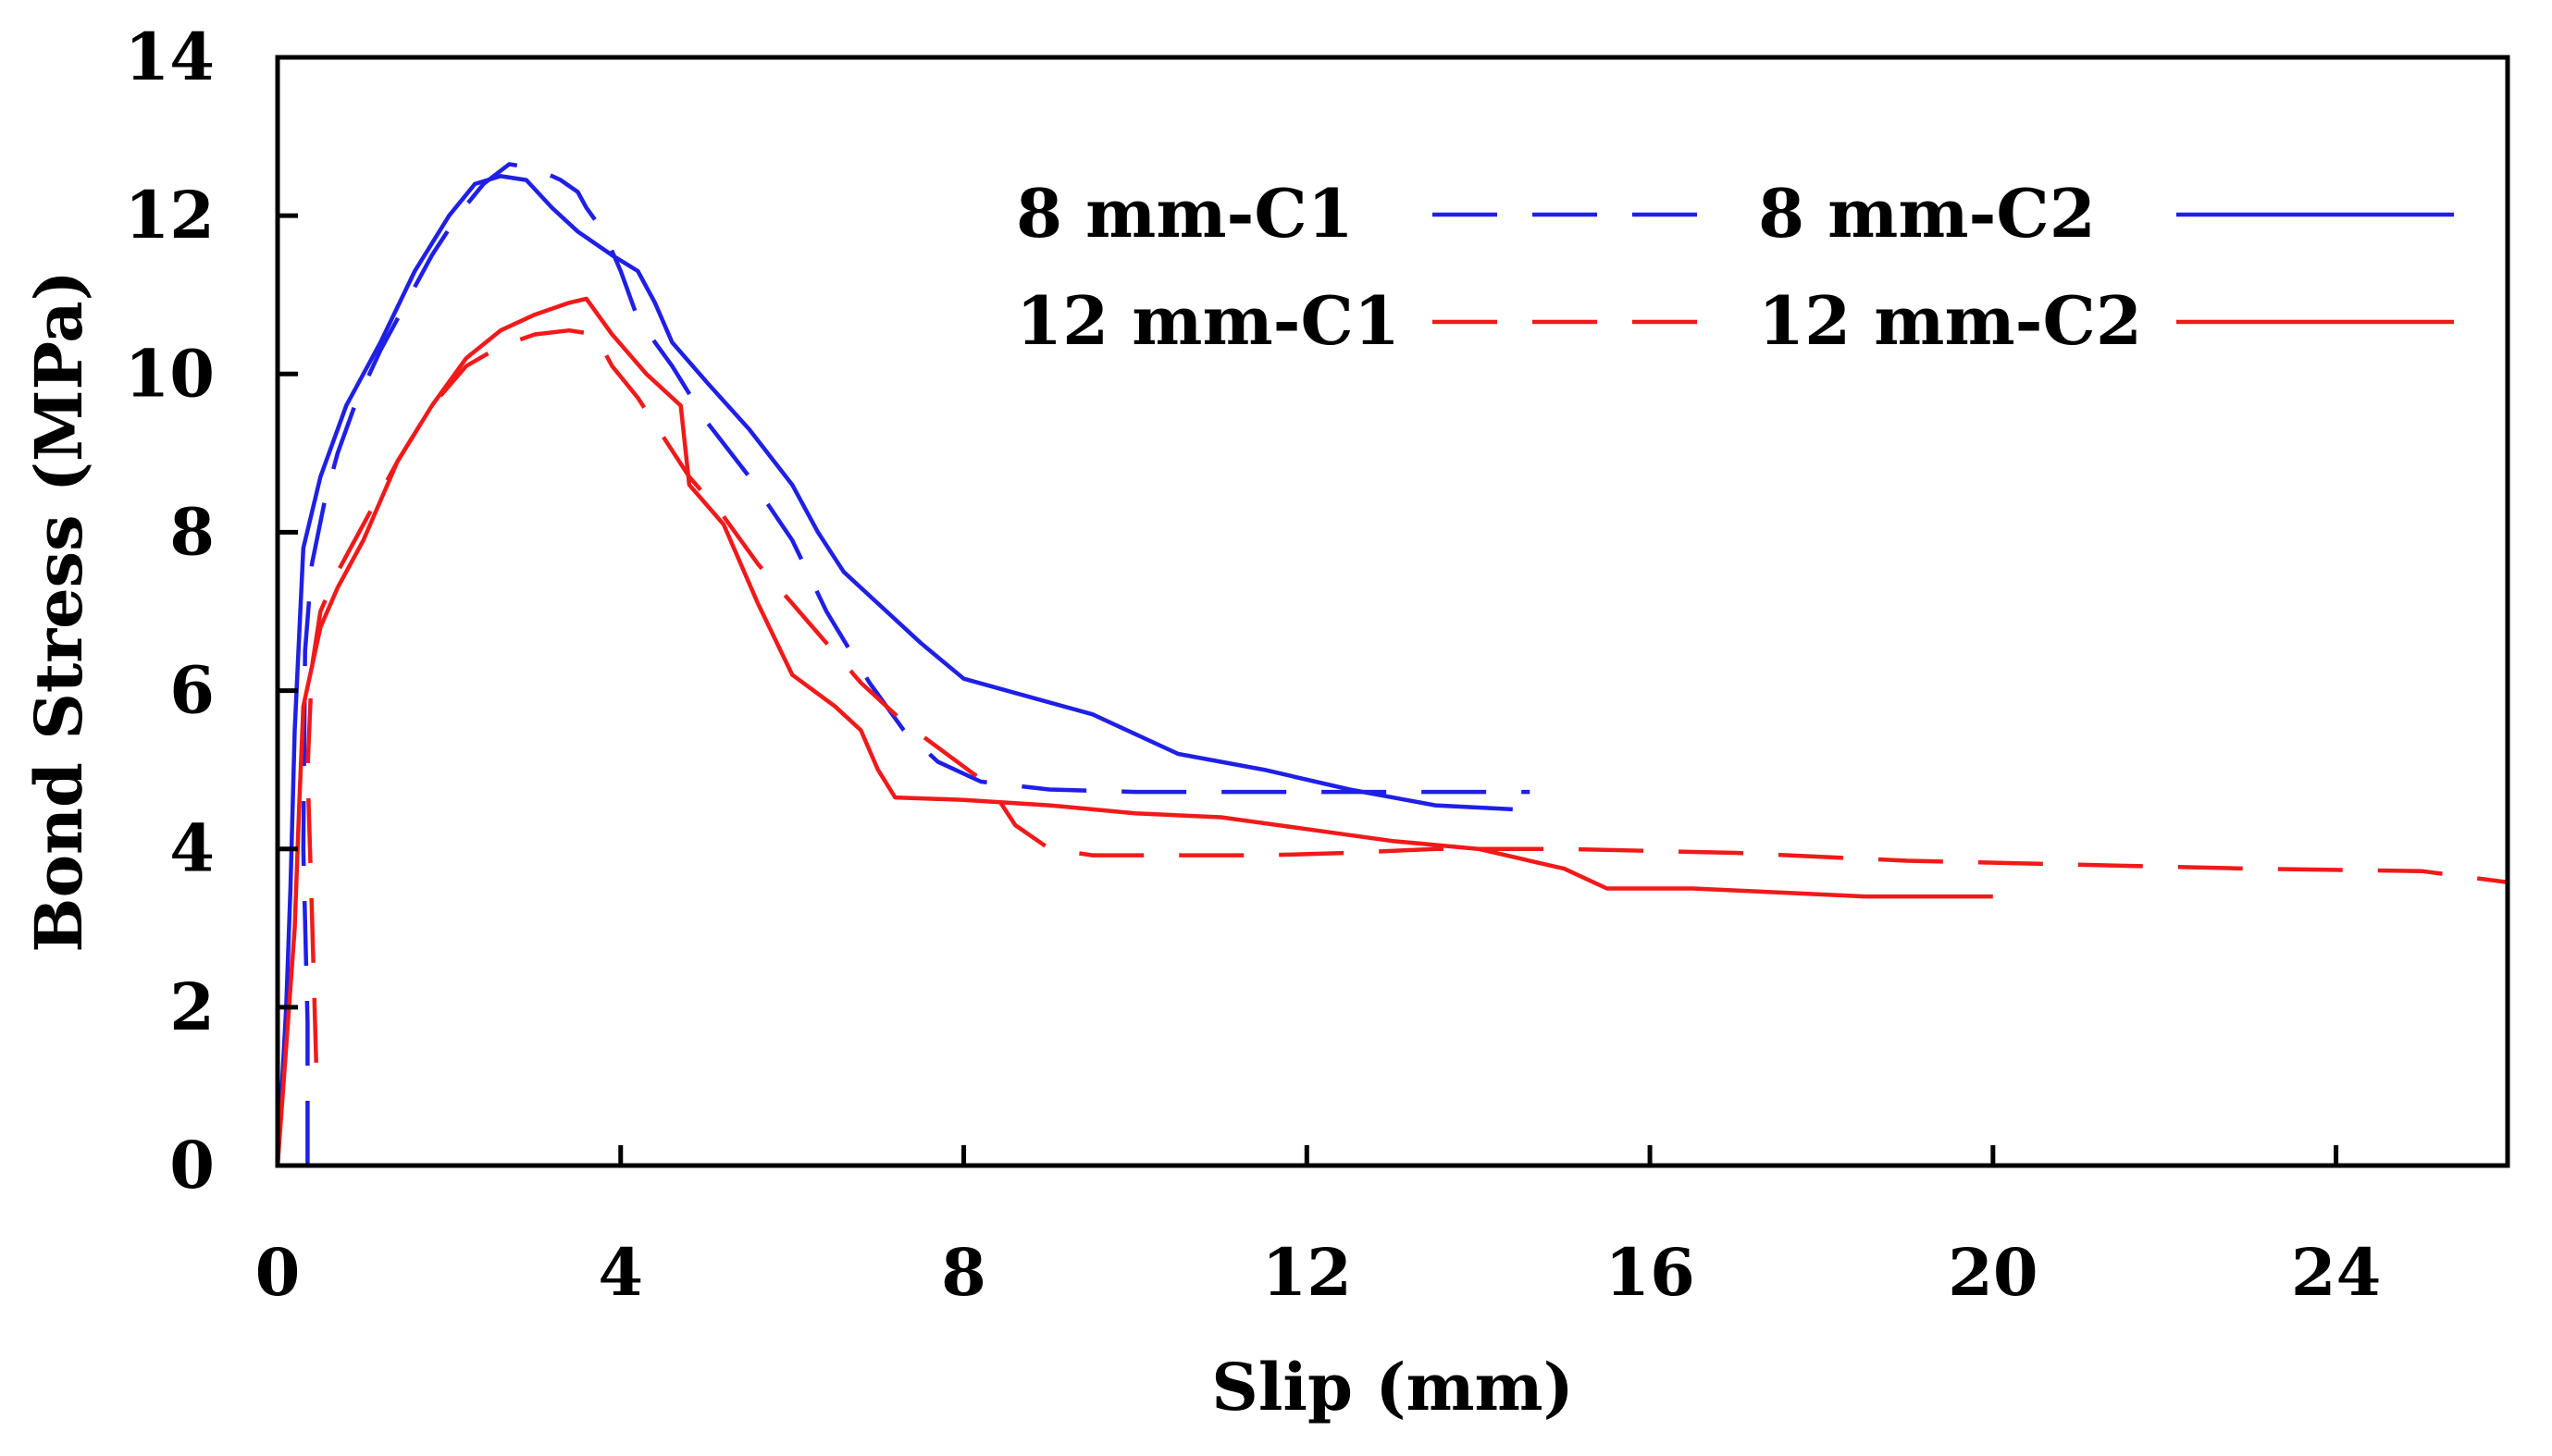 The image size is (2552, 1456). What do you see at coordinates (1185, 213) in the screenshot?
I see `legend-label-8-mm-c1: 8 mm-C1` at bounding box center [1185, 213].